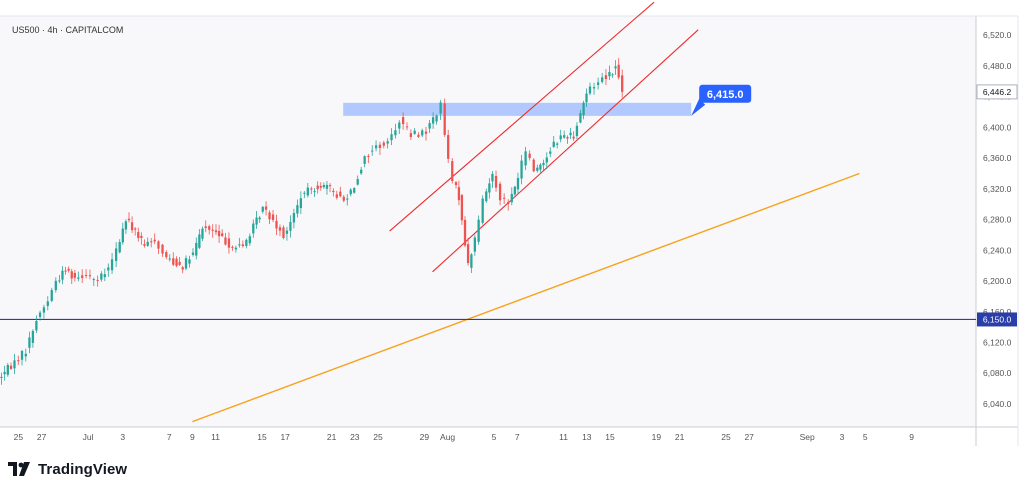  Describe the element at coordinates (997, 373) in the screenshot. I see `y-tick-label: 6,080.0` at that location.